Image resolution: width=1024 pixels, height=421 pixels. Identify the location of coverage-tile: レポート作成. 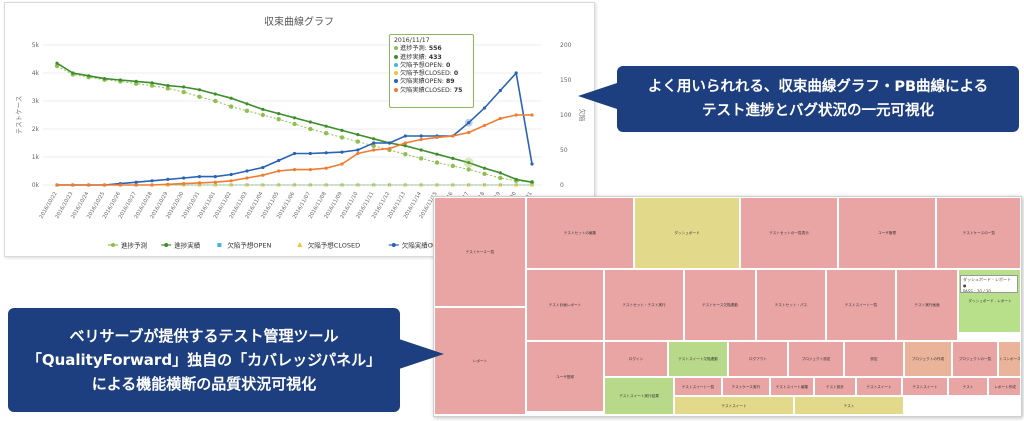
(1004, 386).